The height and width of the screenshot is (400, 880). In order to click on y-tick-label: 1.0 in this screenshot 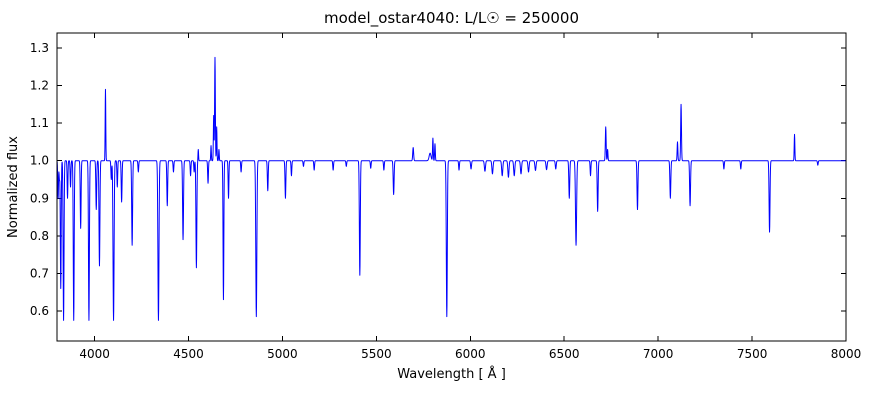, I will do `click(39, 161)`.